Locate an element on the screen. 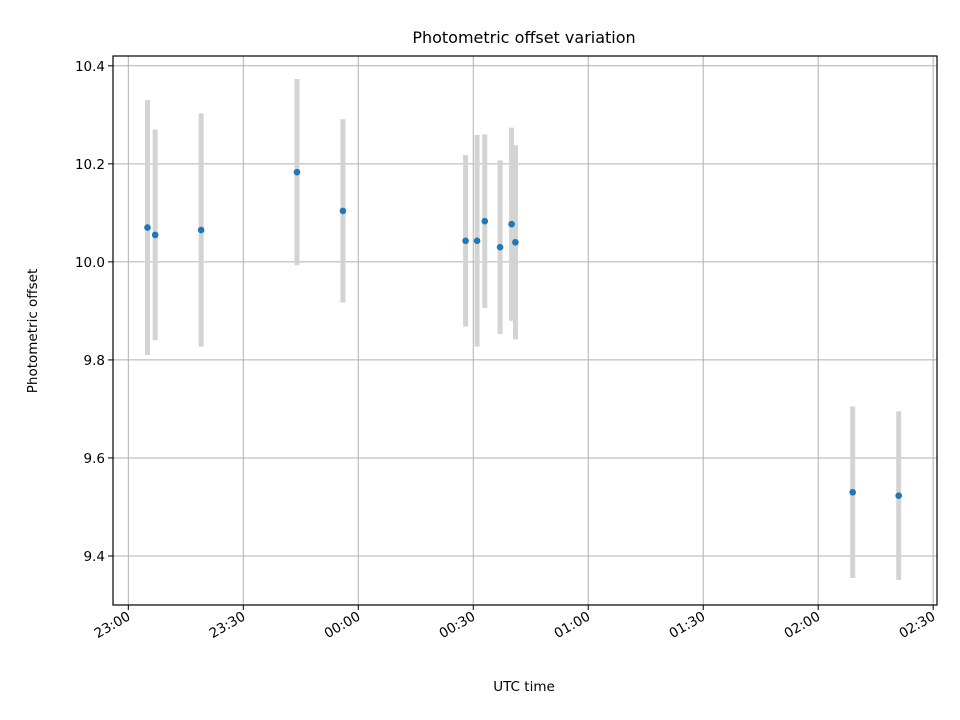 The width and height of the screenshot is (960, 720). x-axis-label: UTC time is located at coordinates (524, 687).